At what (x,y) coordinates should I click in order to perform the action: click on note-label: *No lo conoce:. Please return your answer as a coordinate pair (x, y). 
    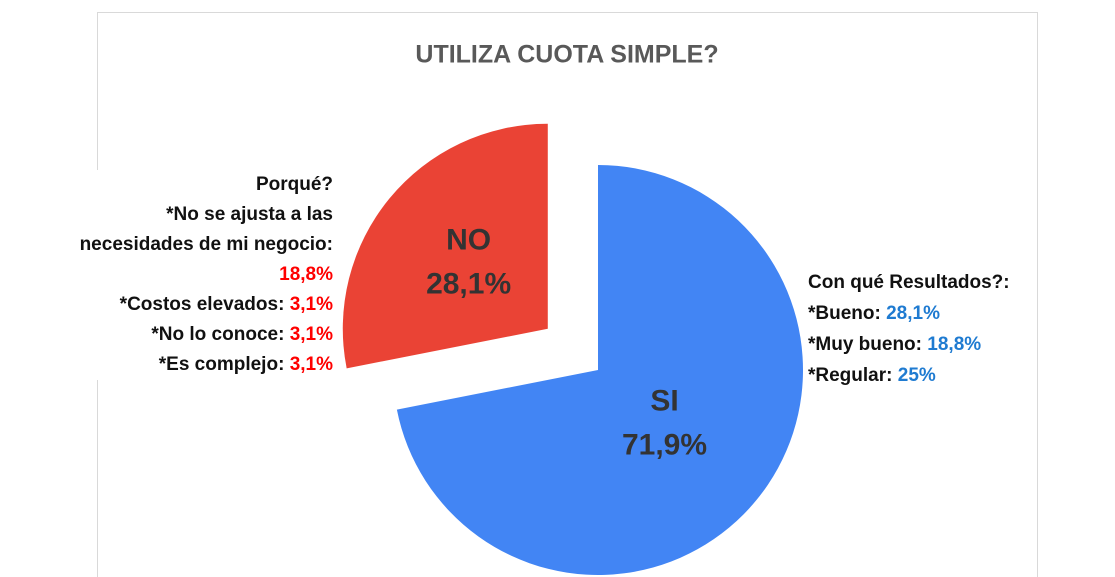
    Looking at the image, I should click on (218, 334).